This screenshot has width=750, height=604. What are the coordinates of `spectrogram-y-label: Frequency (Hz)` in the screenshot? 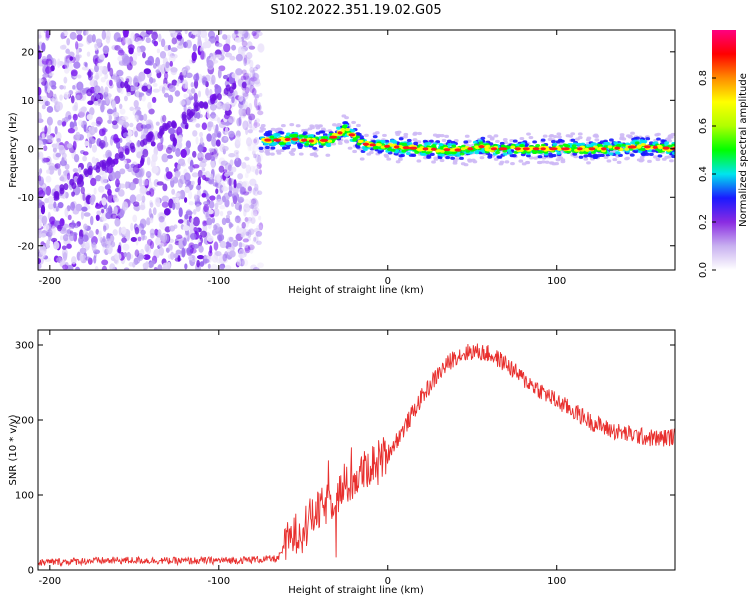 It's located at (13, 150).